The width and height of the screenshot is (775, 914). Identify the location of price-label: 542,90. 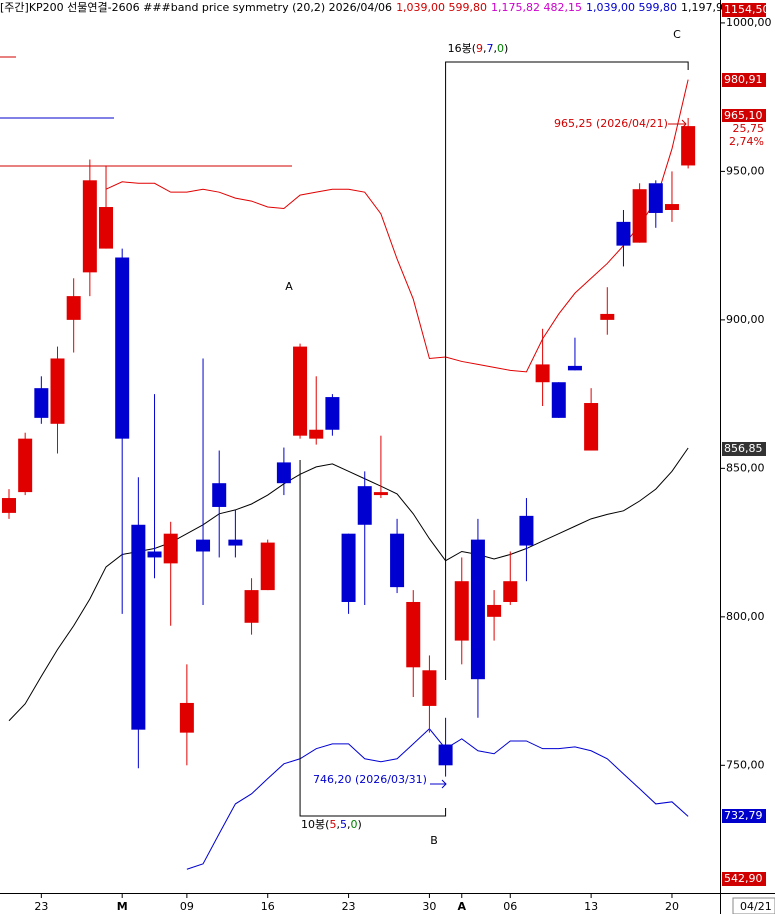
(743, 878).